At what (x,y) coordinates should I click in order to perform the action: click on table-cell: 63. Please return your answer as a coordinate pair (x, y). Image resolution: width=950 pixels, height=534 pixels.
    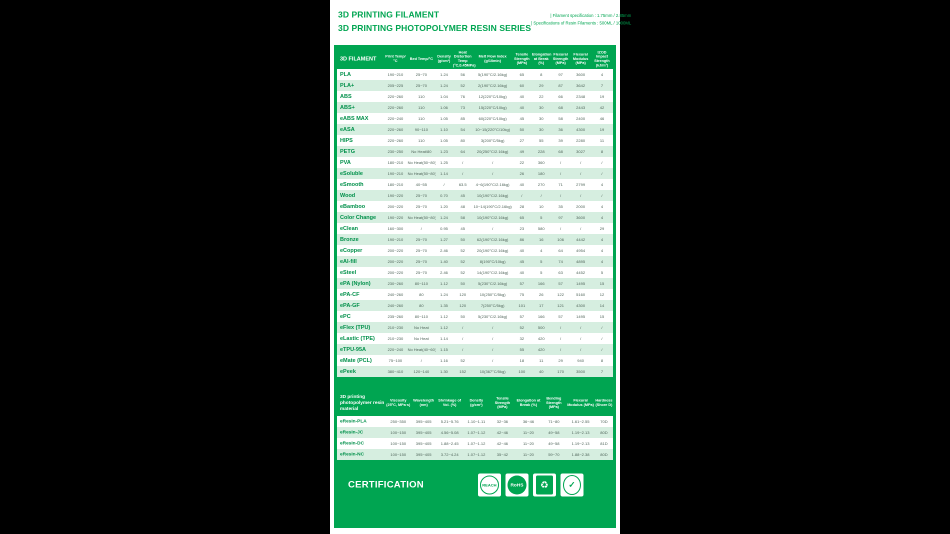
    Looking at the image, I should click on (560, 272).